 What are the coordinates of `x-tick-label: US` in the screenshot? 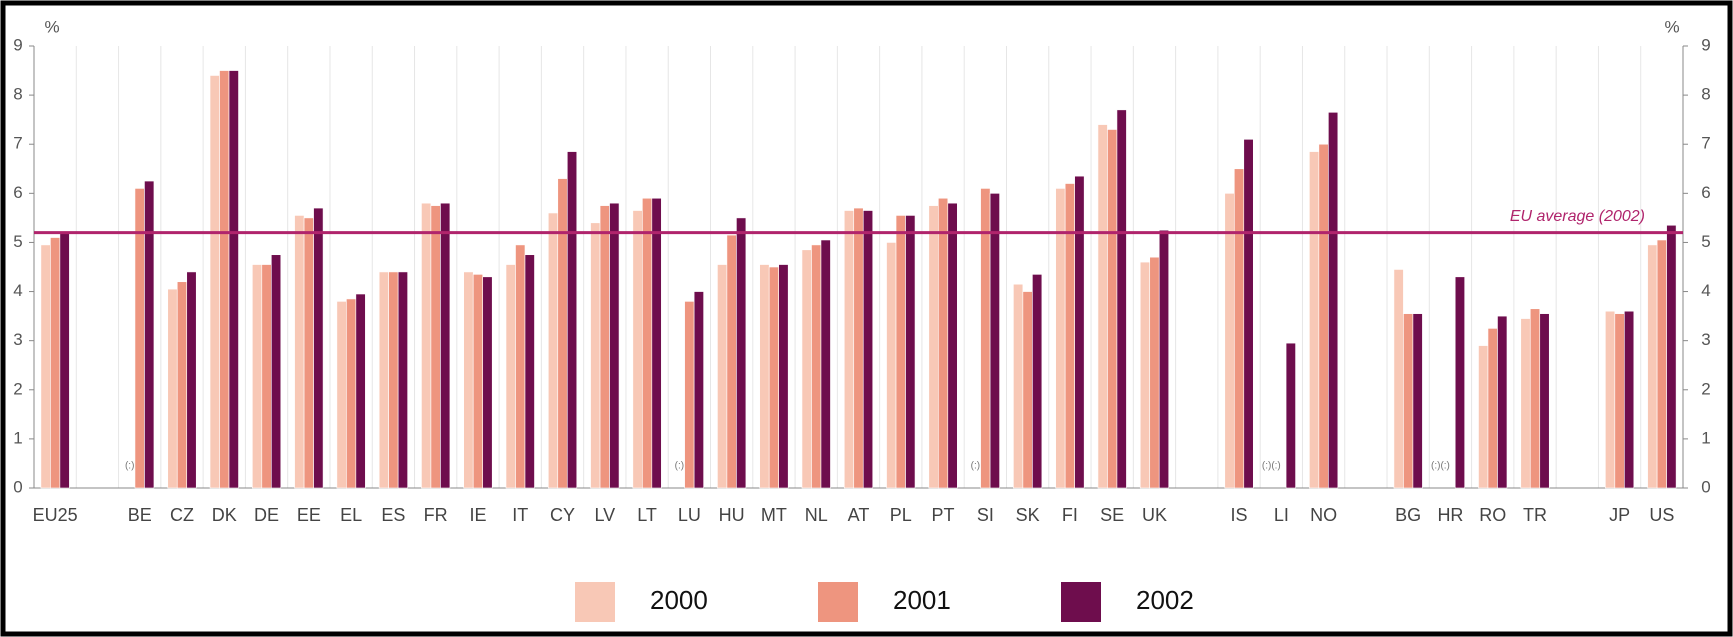 It's located at (1661, 515).